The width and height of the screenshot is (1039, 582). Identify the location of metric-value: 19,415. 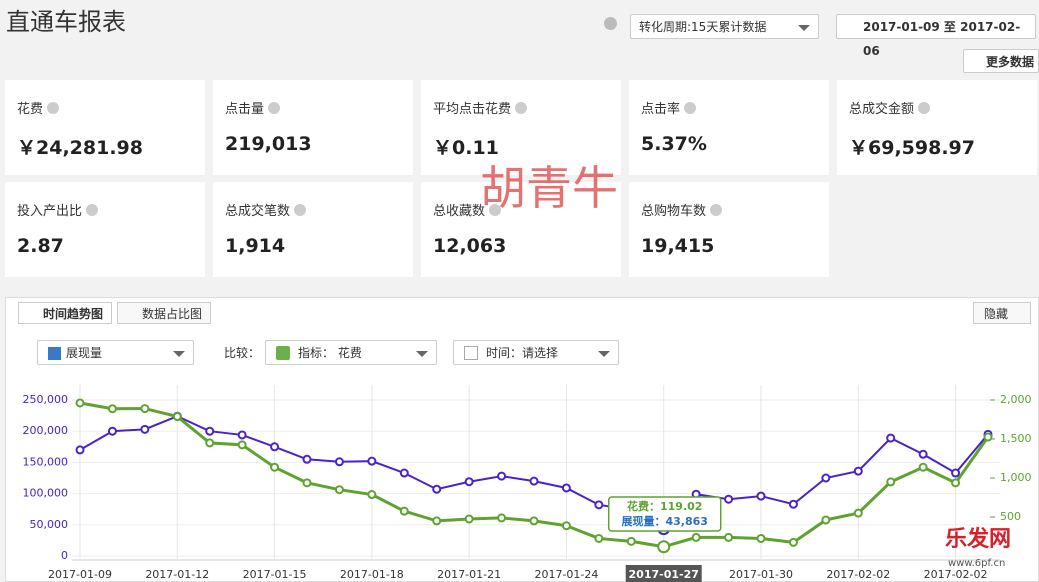
(678, 246).